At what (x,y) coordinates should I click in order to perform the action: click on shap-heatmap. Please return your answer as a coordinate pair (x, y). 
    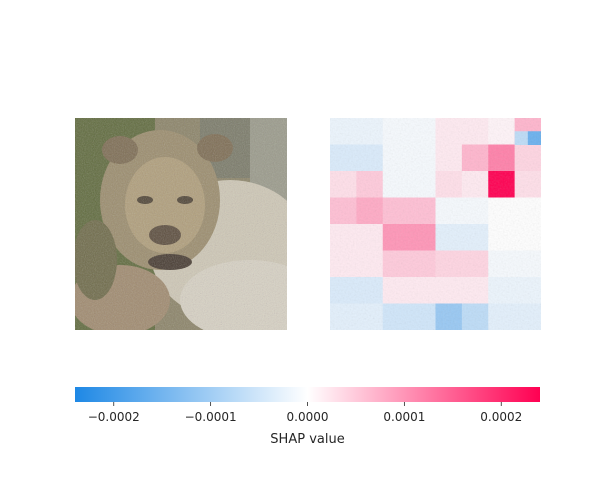
    Looking at the image, I should click on (435, 224).